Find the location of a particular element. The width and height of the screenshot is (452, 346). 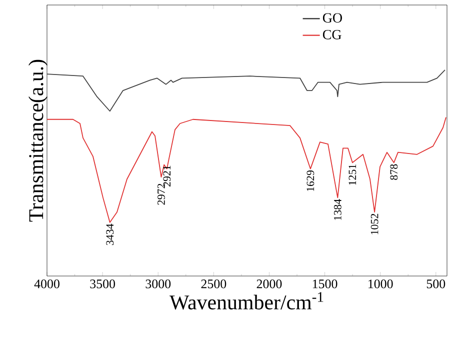

annotation: 1052 is located at coordinates (374, 224).